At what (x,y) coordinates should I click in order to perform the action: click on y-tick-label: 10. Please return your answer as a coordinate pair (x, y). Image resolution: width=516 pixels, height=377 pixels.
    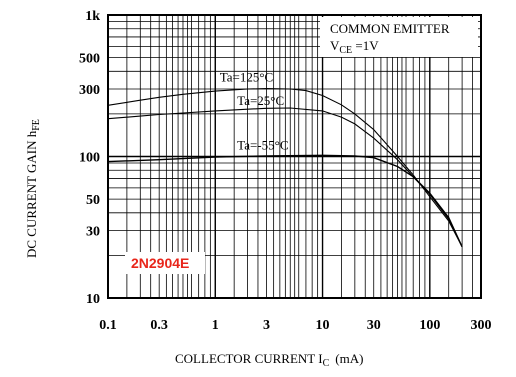
    Looking at the image, I should click on (93, 299).